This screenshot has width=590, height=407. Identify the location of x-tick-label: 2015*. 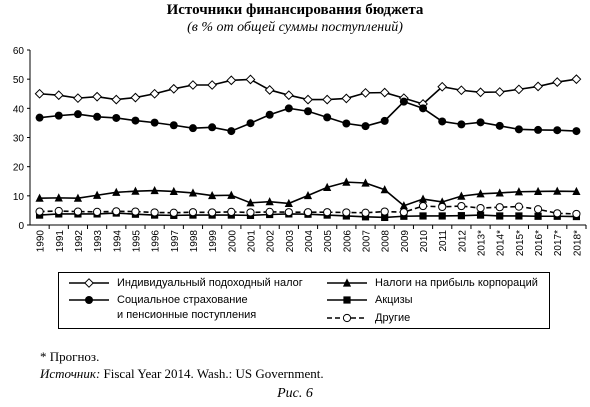
(520, 243).